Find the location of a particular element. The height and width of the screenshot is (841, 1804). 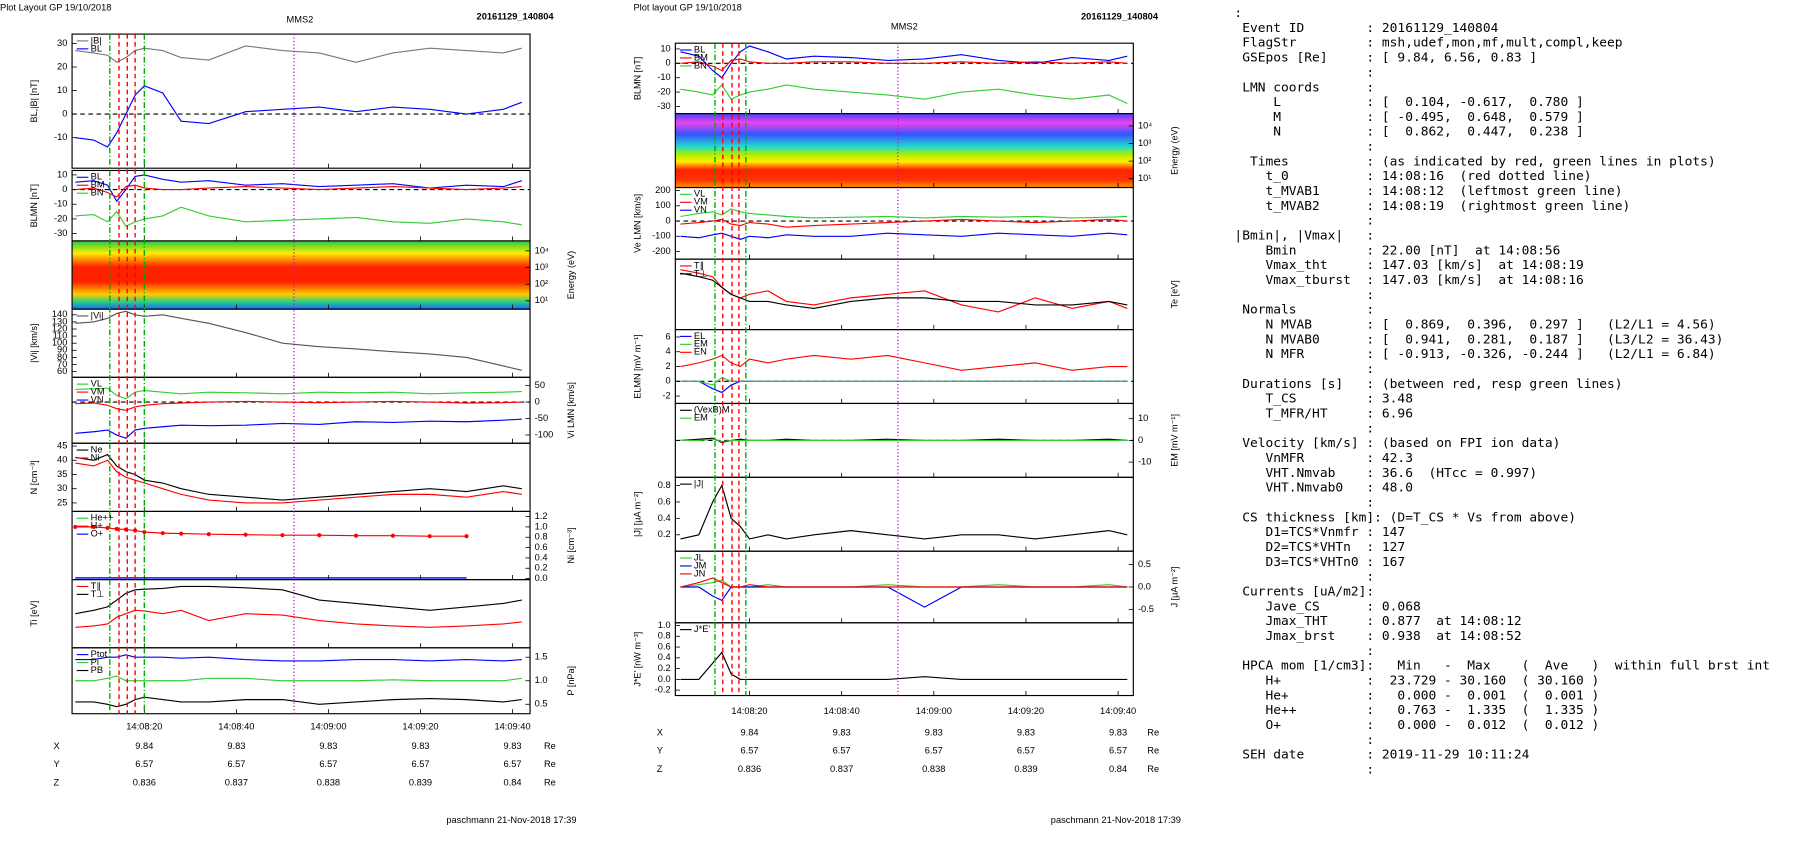

y-tick-label: 10² is located at coordinates (541, 284).